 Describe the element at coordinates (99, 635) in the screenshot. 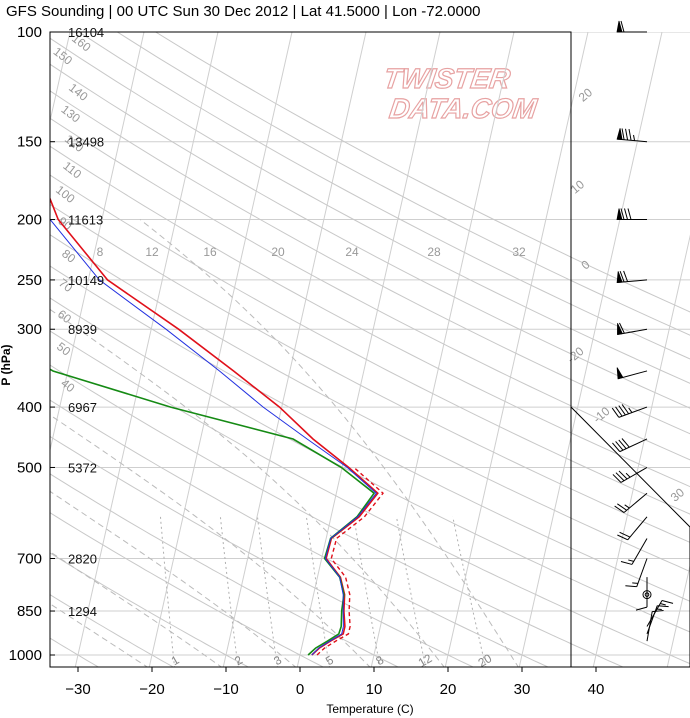

I see `moist-adiabat--20` at that location.